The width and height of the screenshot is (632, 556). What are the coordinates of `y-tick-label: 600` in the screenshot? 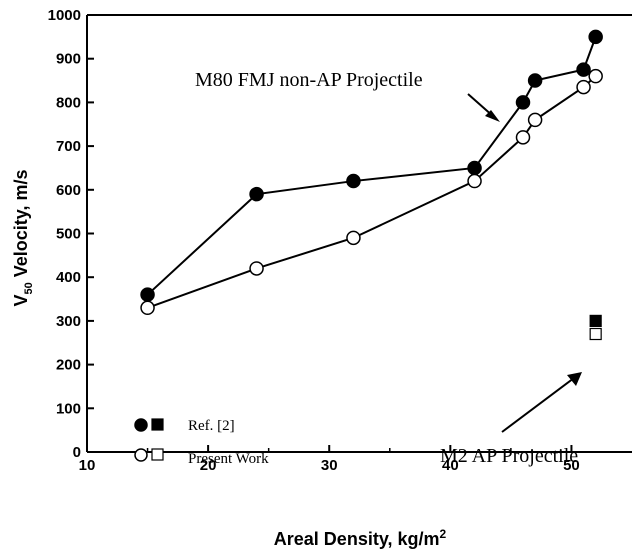 It's located at (68, 190).